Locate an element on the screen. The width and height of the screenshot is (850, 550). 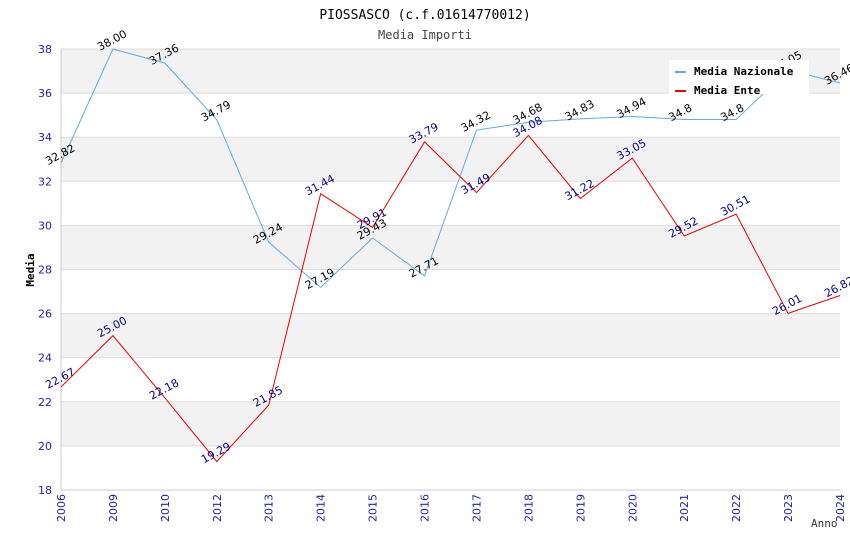
y-tick-label: 24 is located at coordinates (45, 358).